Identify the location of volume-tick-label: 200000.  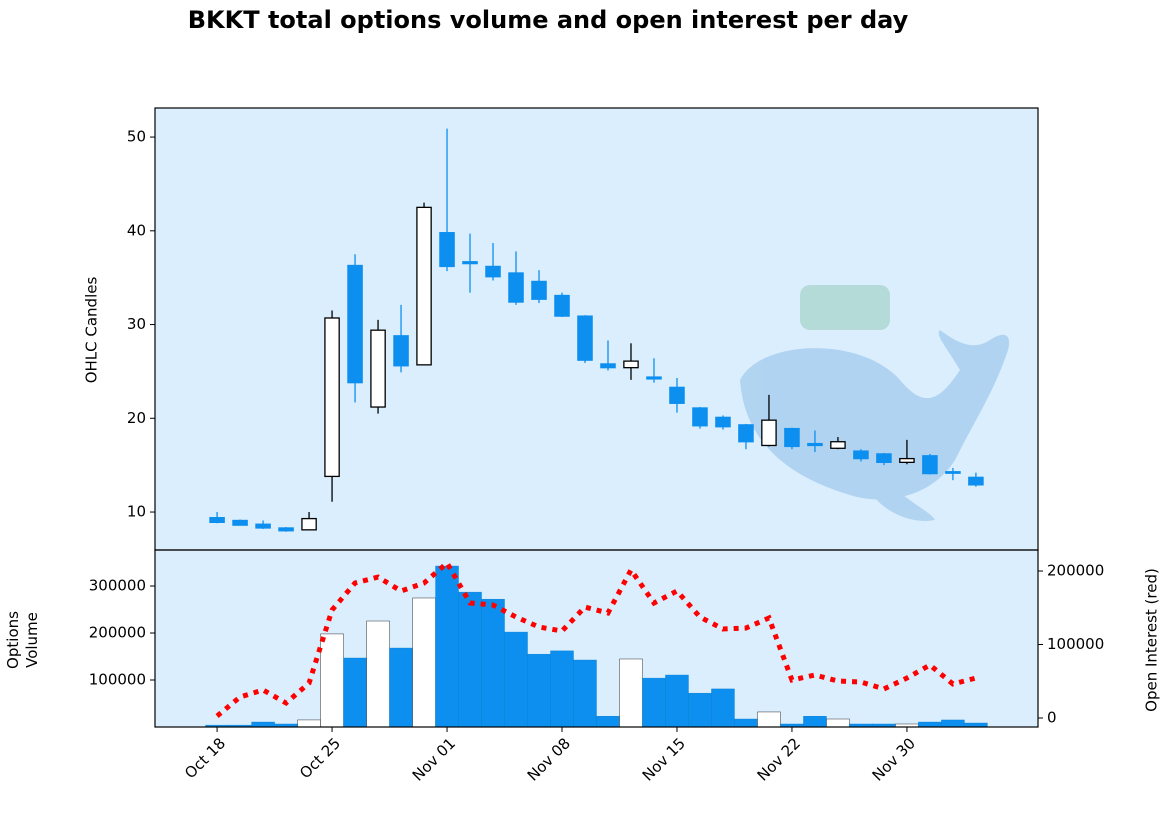
(117, 633).